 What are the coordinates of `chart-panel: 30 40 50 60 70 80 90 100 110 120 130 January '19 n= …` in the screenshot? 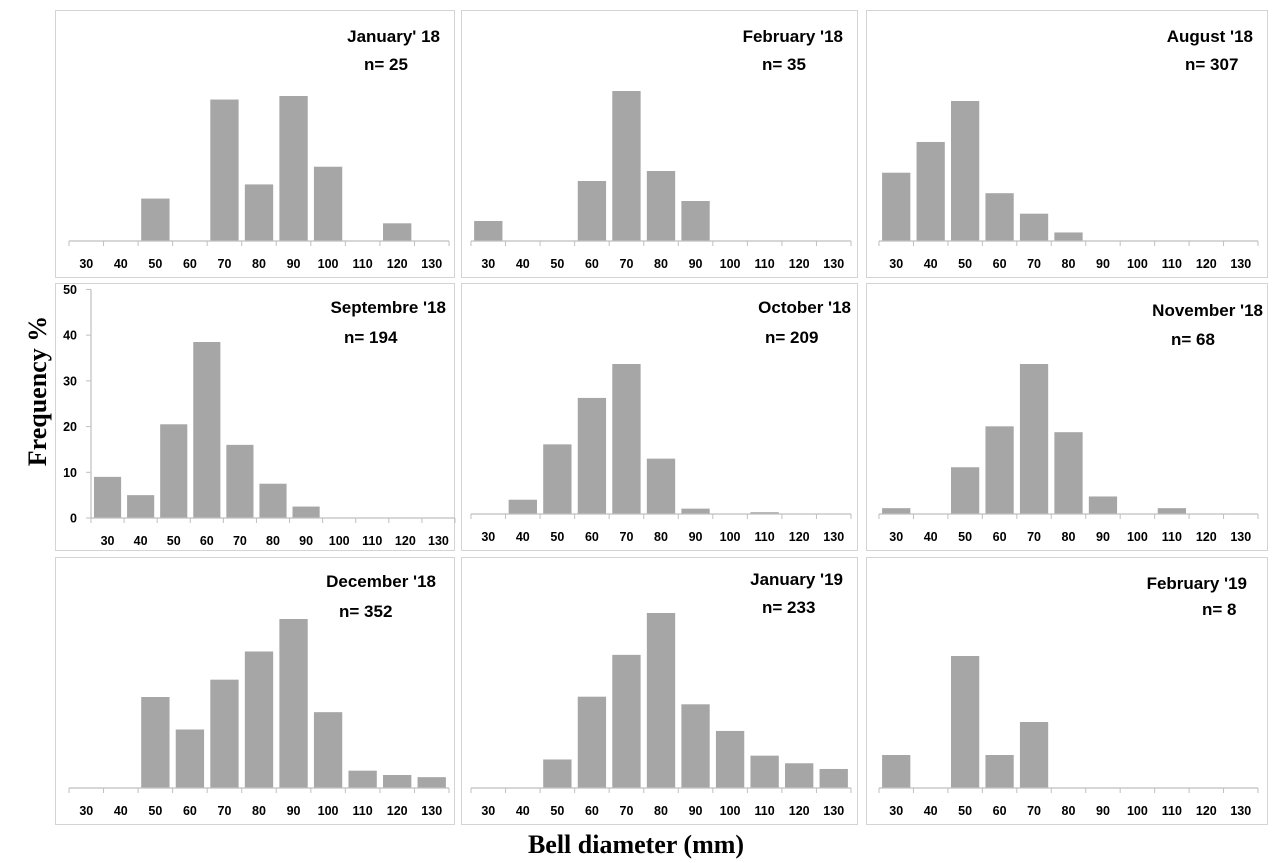 It's located at (659, 691).